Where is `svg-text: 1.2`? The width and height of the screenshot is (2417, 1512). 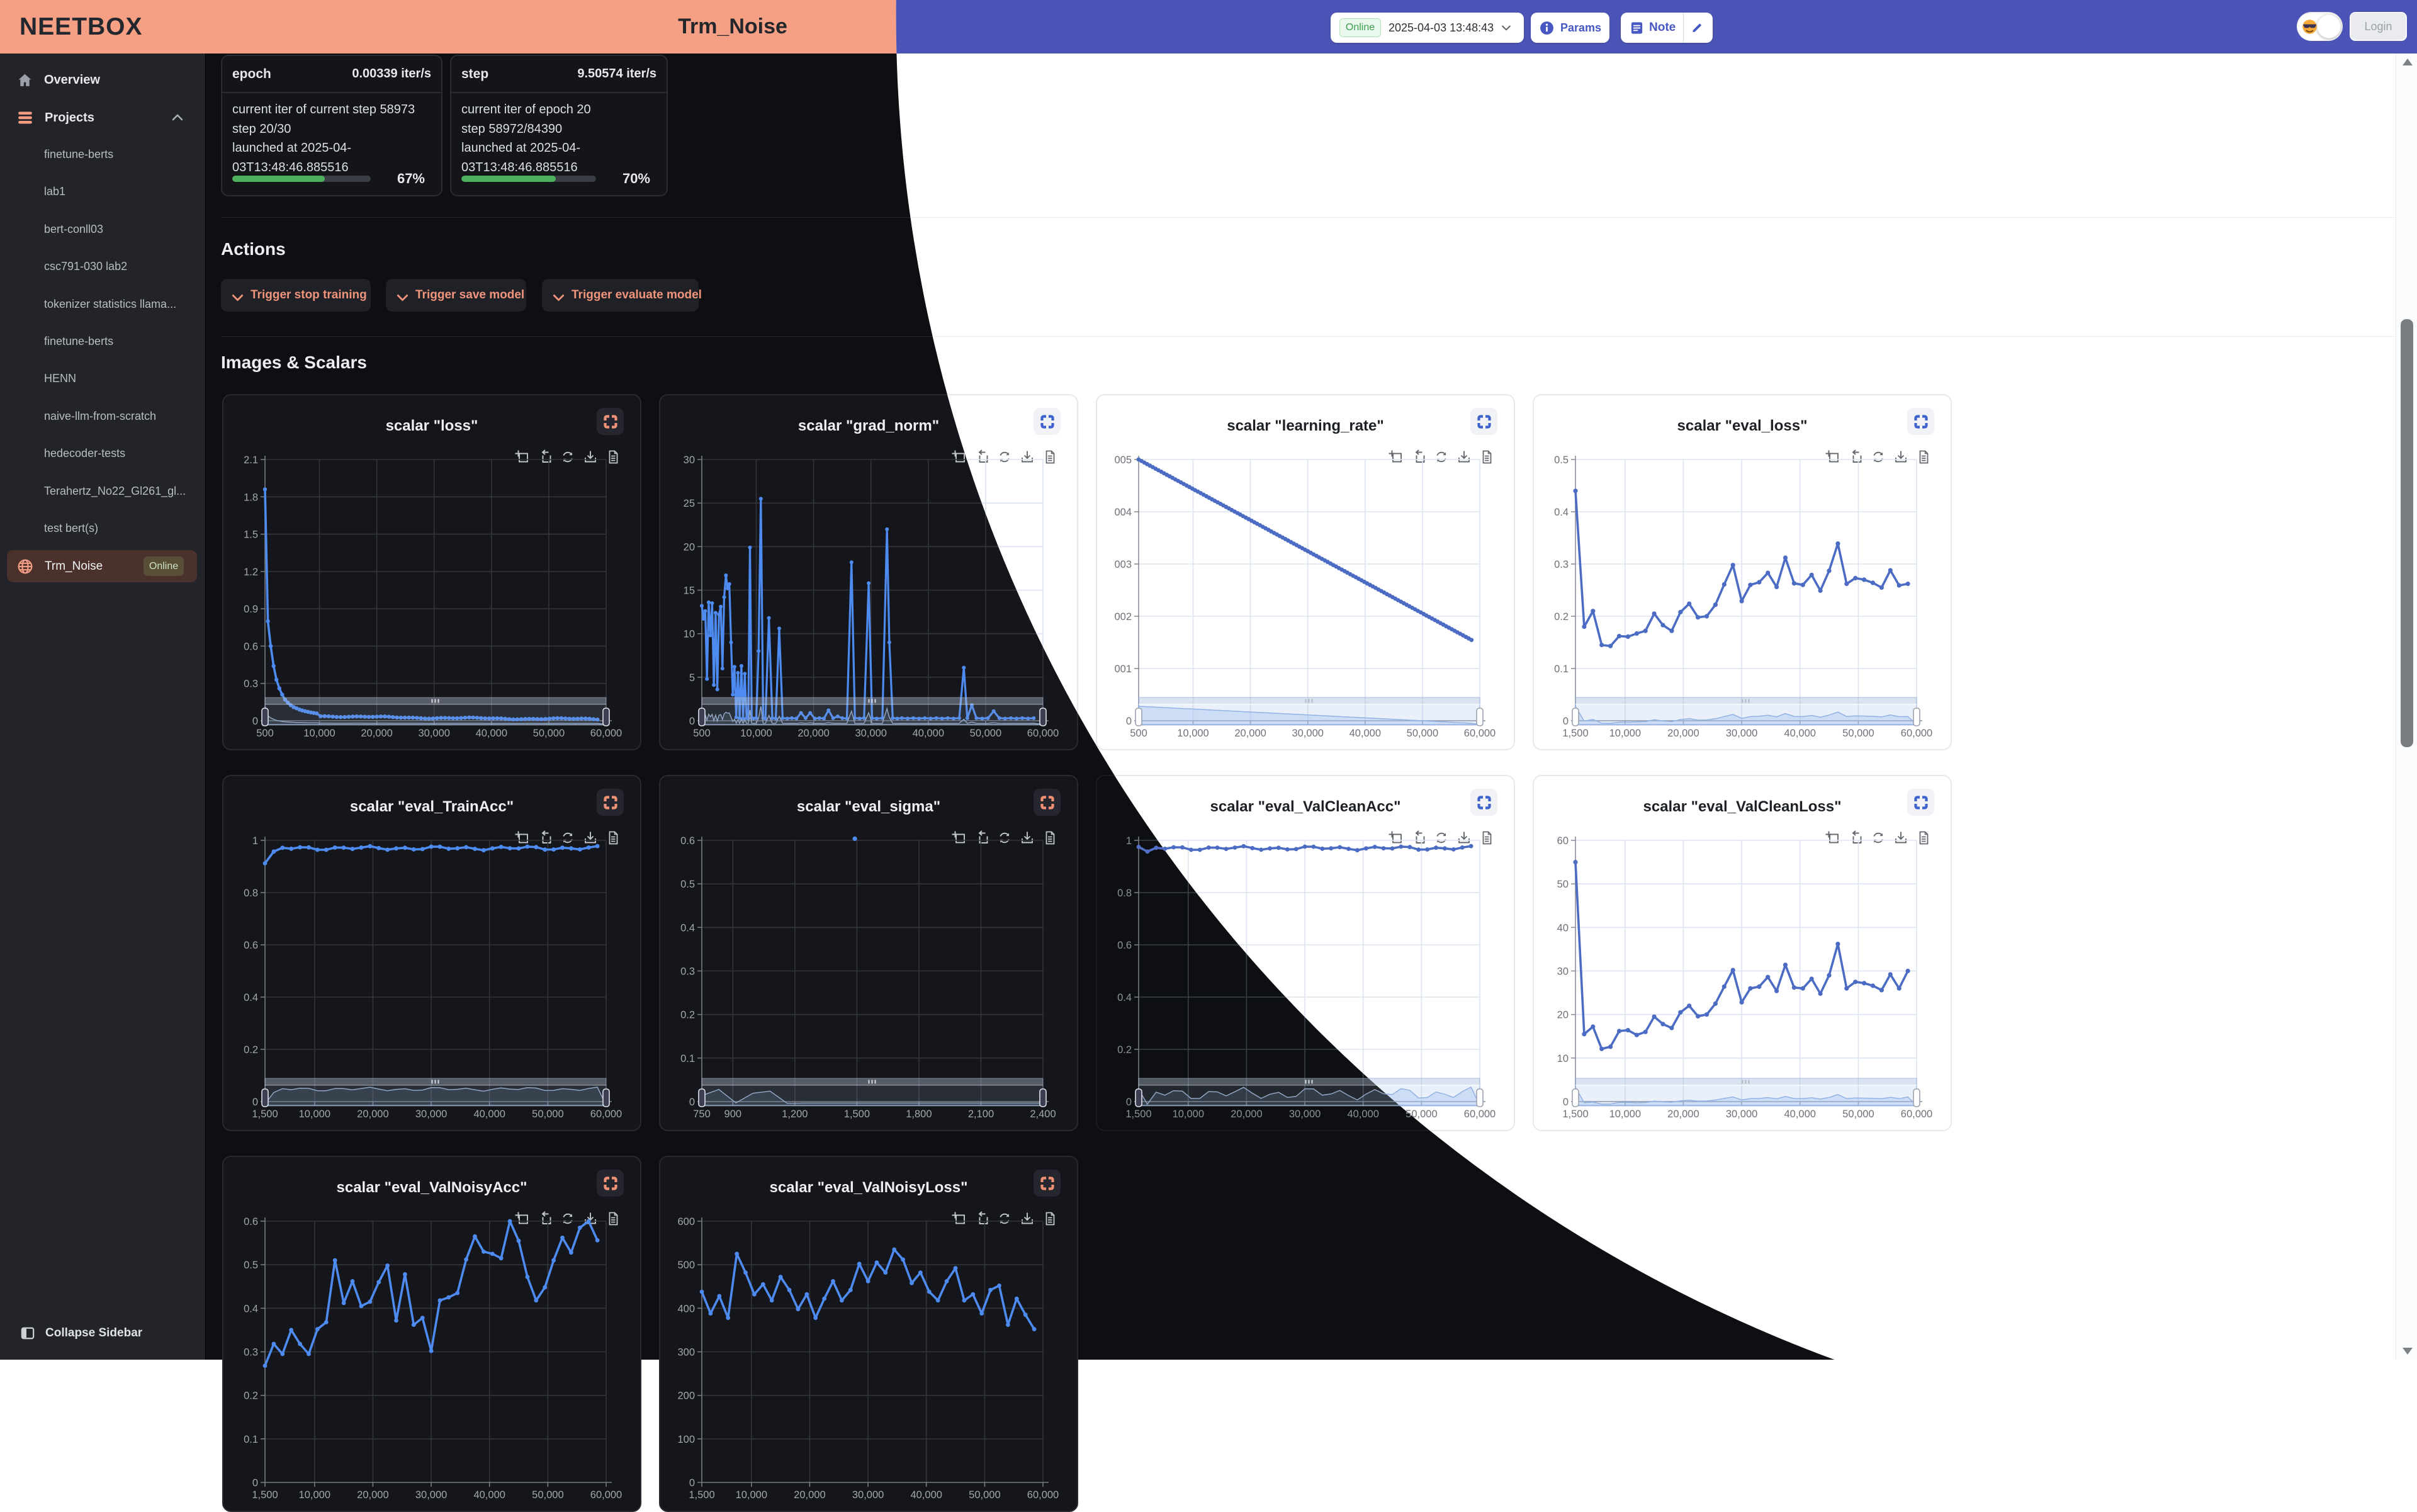 svg-text: 1.2 is located at coordinates (251, 572).